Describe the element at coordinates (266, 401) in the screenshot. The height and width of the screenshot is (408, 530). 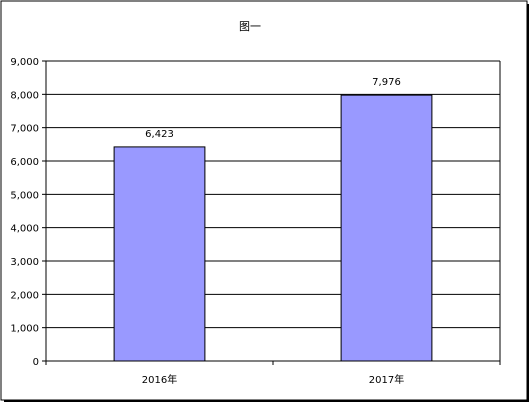
I see `chart-shadow-bottom` at that location.